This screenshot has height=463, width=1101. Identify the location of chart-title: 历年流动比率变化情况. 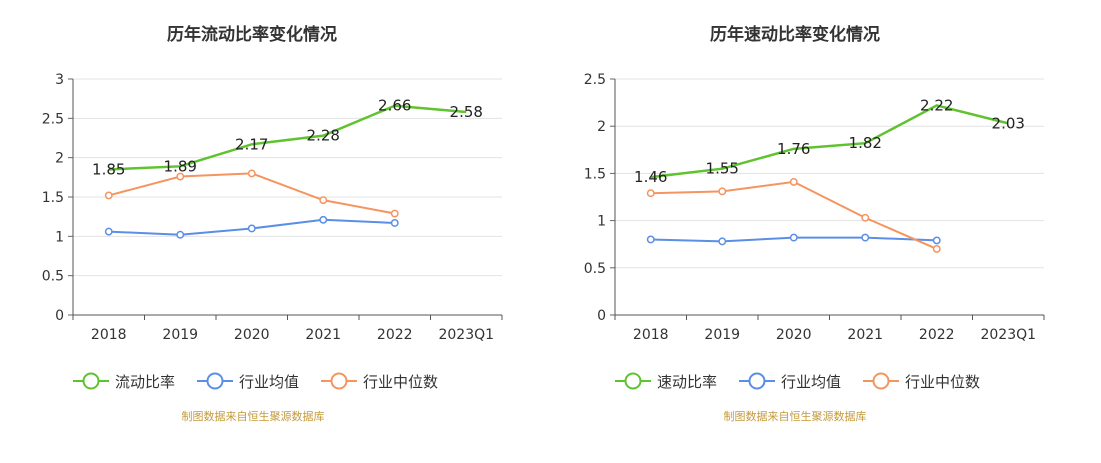
(252, 34).